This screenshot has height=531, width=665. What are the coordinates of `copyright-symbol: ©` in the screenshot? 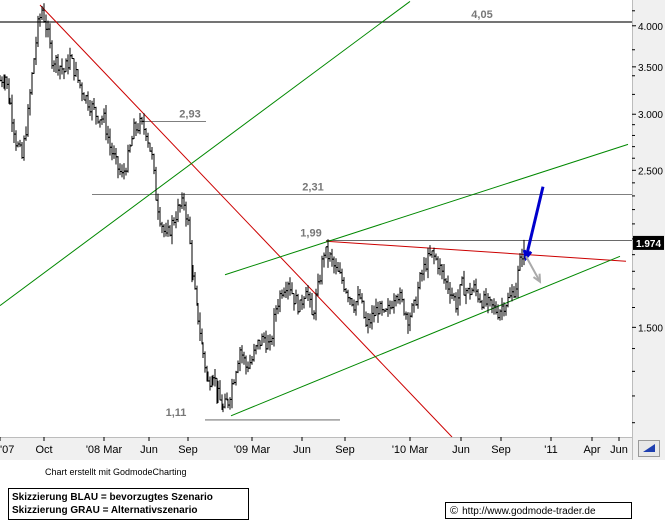 It's located at (454, 511).